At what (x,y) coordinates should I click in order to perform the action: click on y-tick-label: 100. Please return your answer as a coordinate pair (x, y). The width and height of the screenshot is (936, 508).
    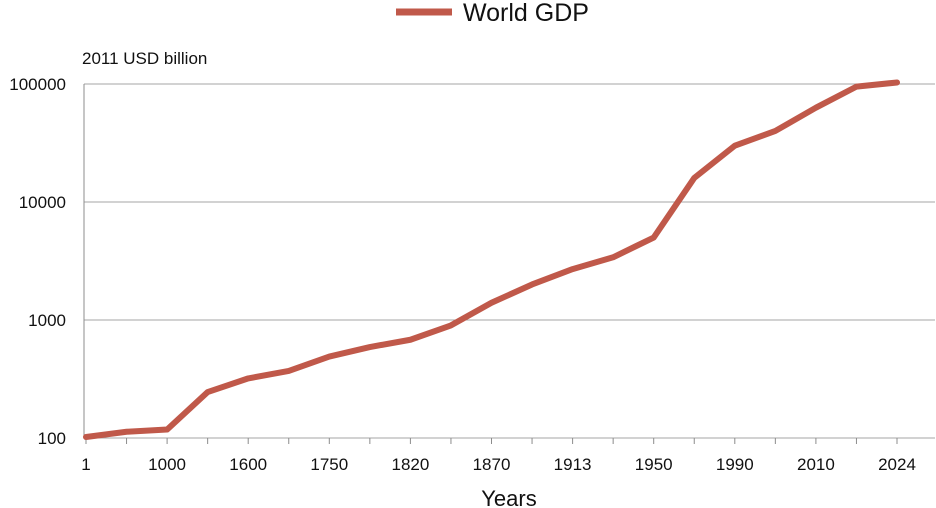
    Looking at the image, I should click on (52, 438).